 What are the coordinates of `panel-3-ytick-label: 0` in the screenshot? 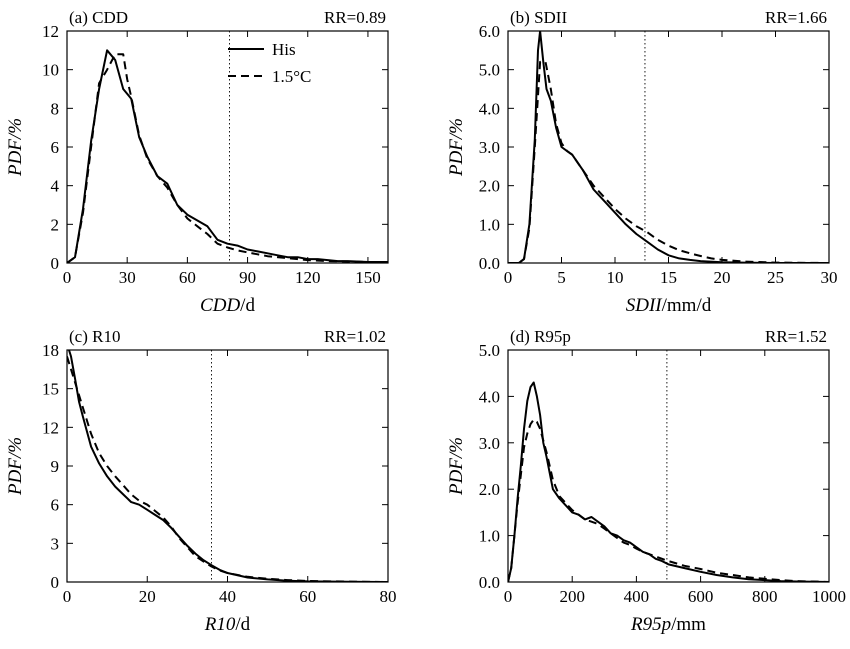 It's located at (55, 582).